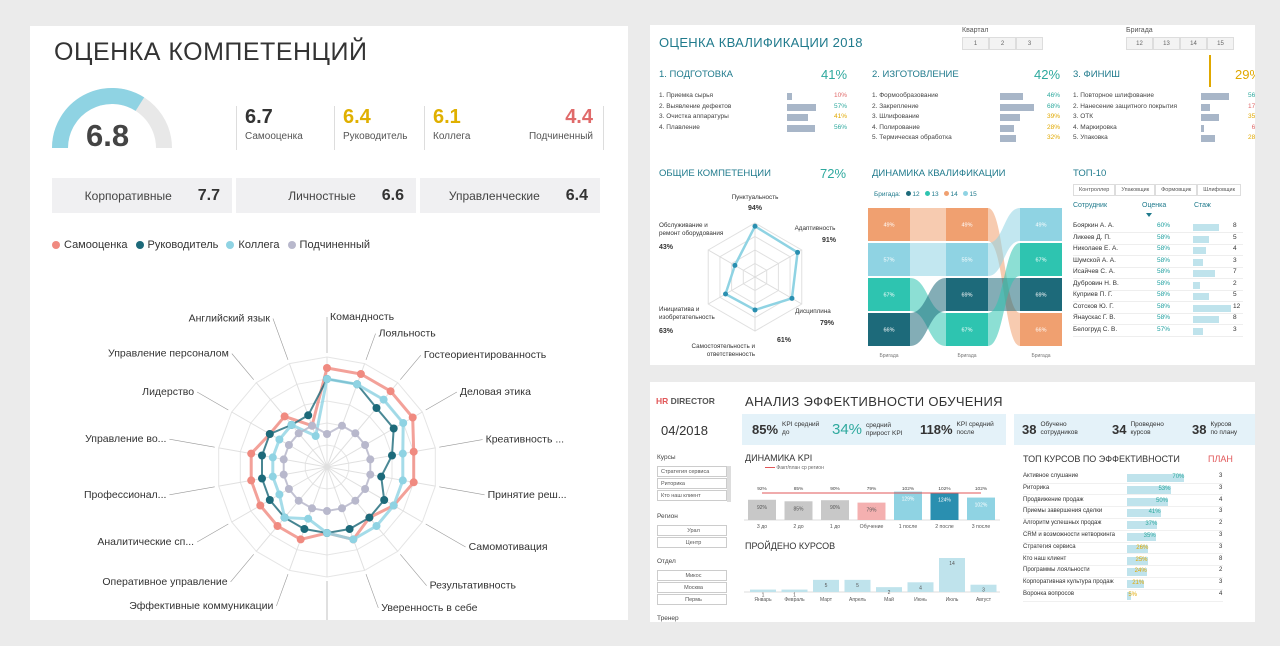 The width and height of the screenshot is (1280, 646). What do you see at coordinates (1123, 549) in the screenshot?
I see `table-row: Стратегия сервиса 26% 3` at bounding box center [1123, 549].